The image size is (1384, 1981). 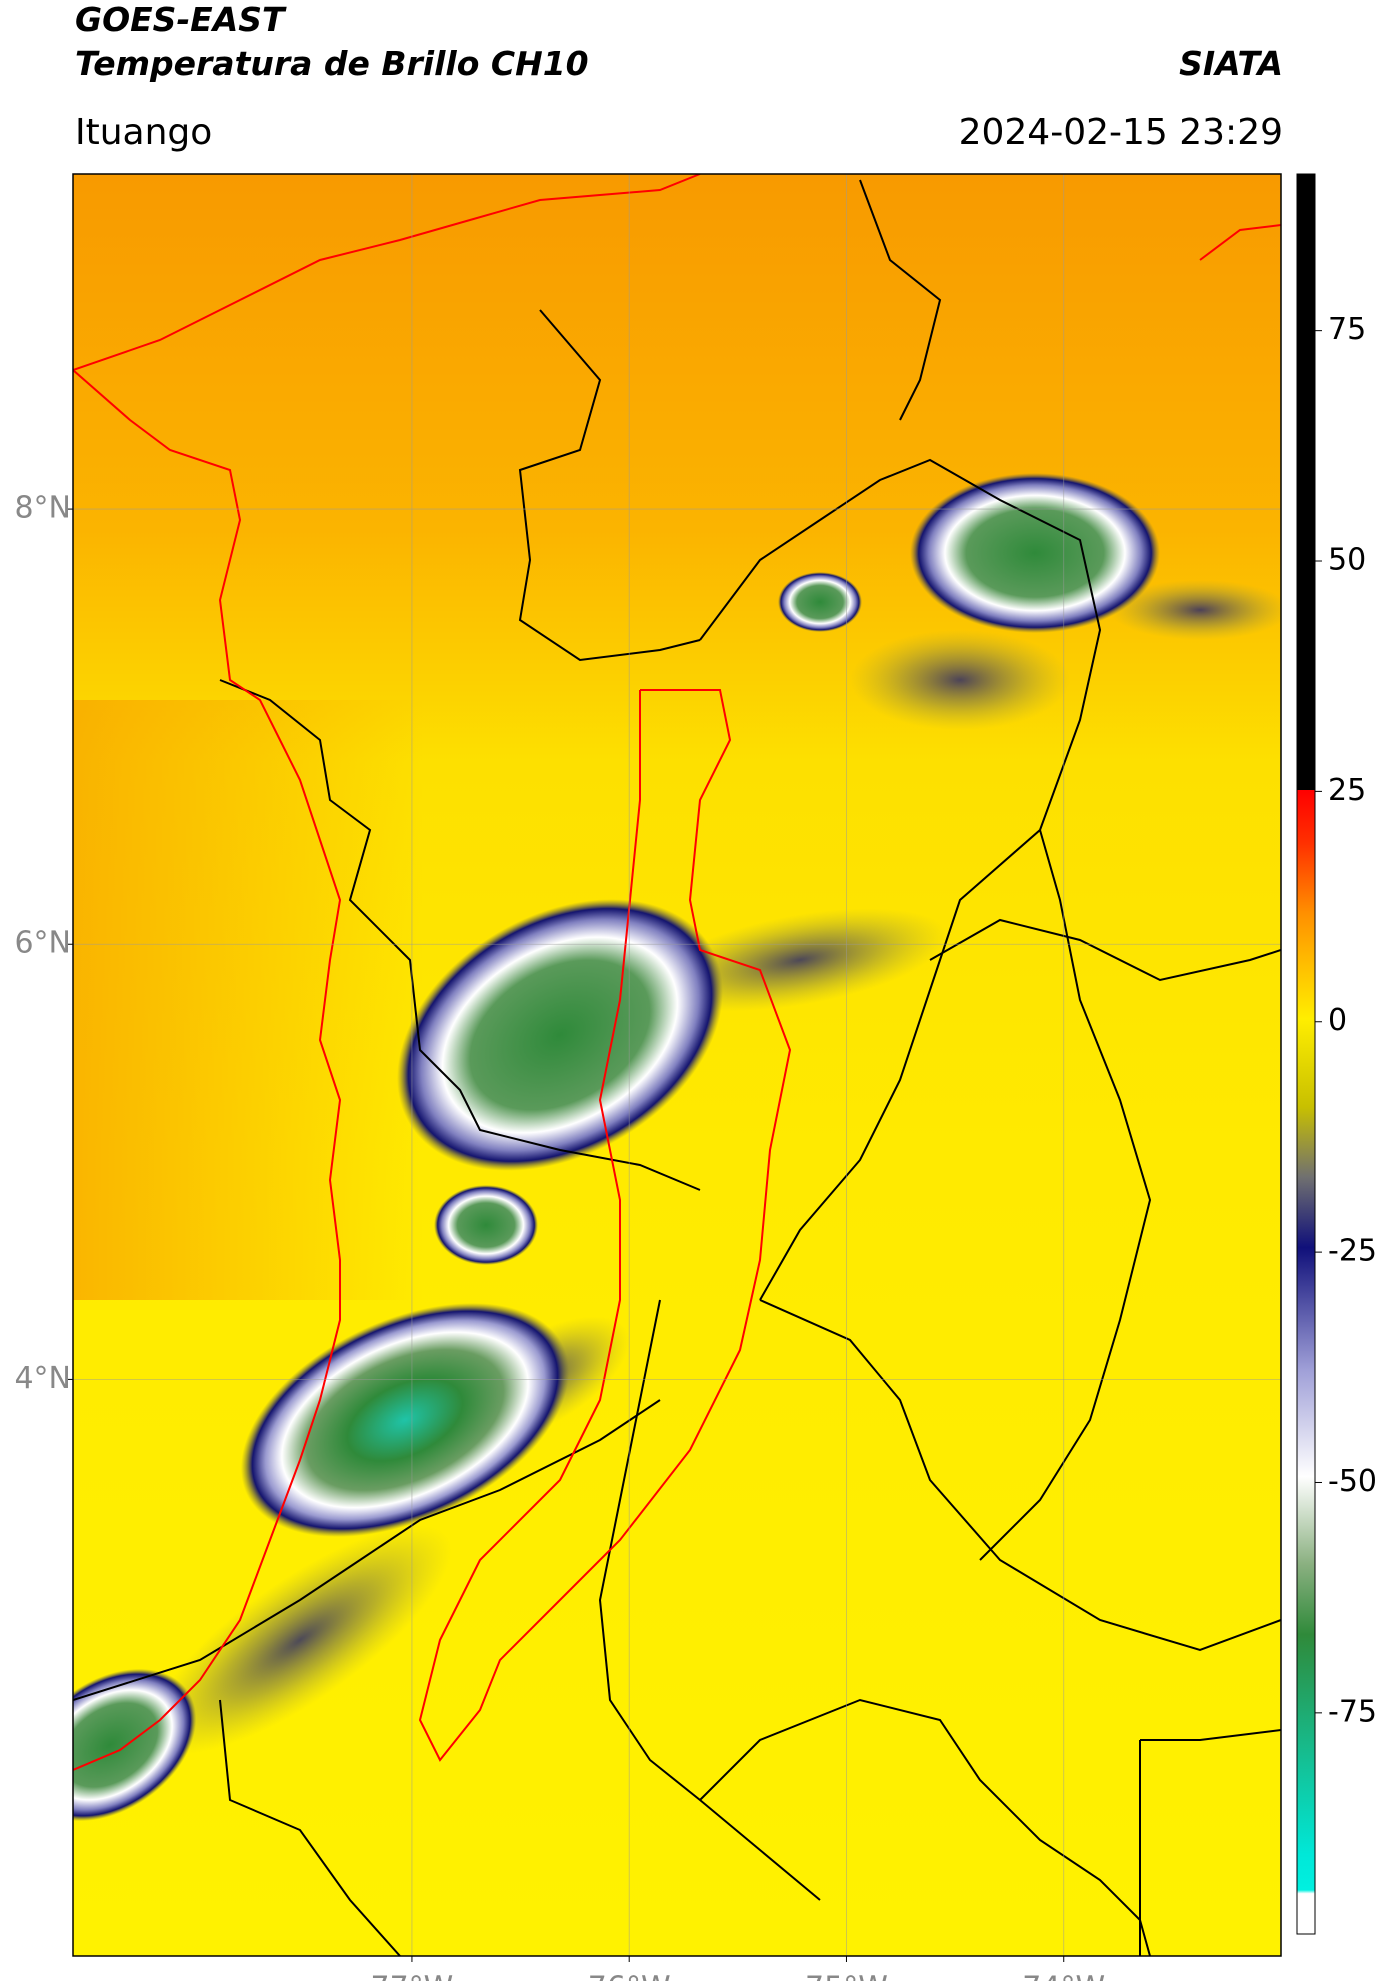 I want to click on basin-boundary, so click(x=605, y=1225).